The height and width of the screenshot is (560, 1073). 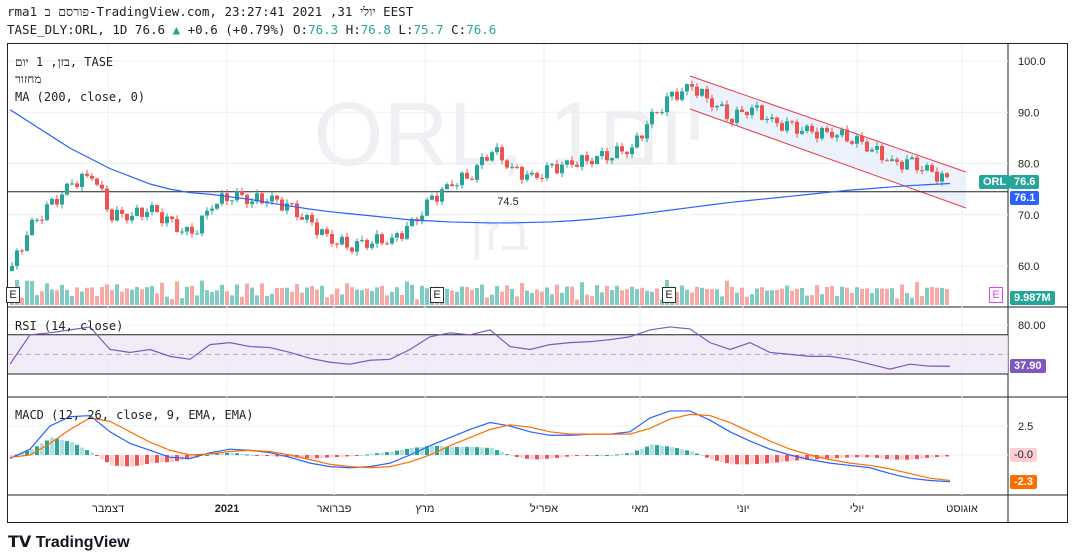 I want to click on symbol-label: TASE_DLY:ORL, 1D 76.6, so click(x=86, y=29).